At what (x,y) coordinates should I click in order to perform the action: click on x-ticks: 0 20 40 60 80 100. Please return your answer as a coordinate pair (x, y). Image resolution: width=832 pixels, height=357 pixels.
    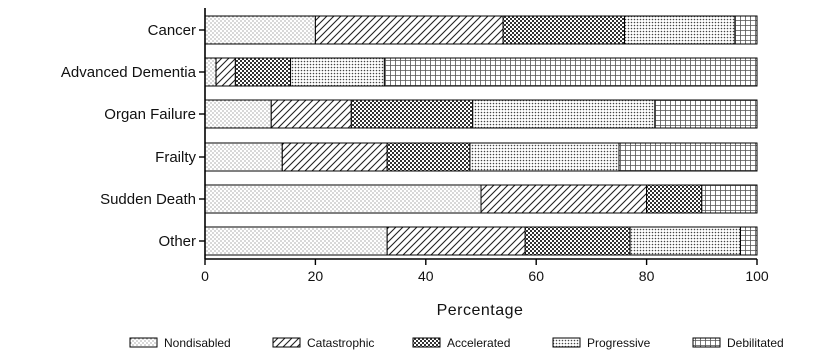
    Looking at the image, I should click on (485, 271).